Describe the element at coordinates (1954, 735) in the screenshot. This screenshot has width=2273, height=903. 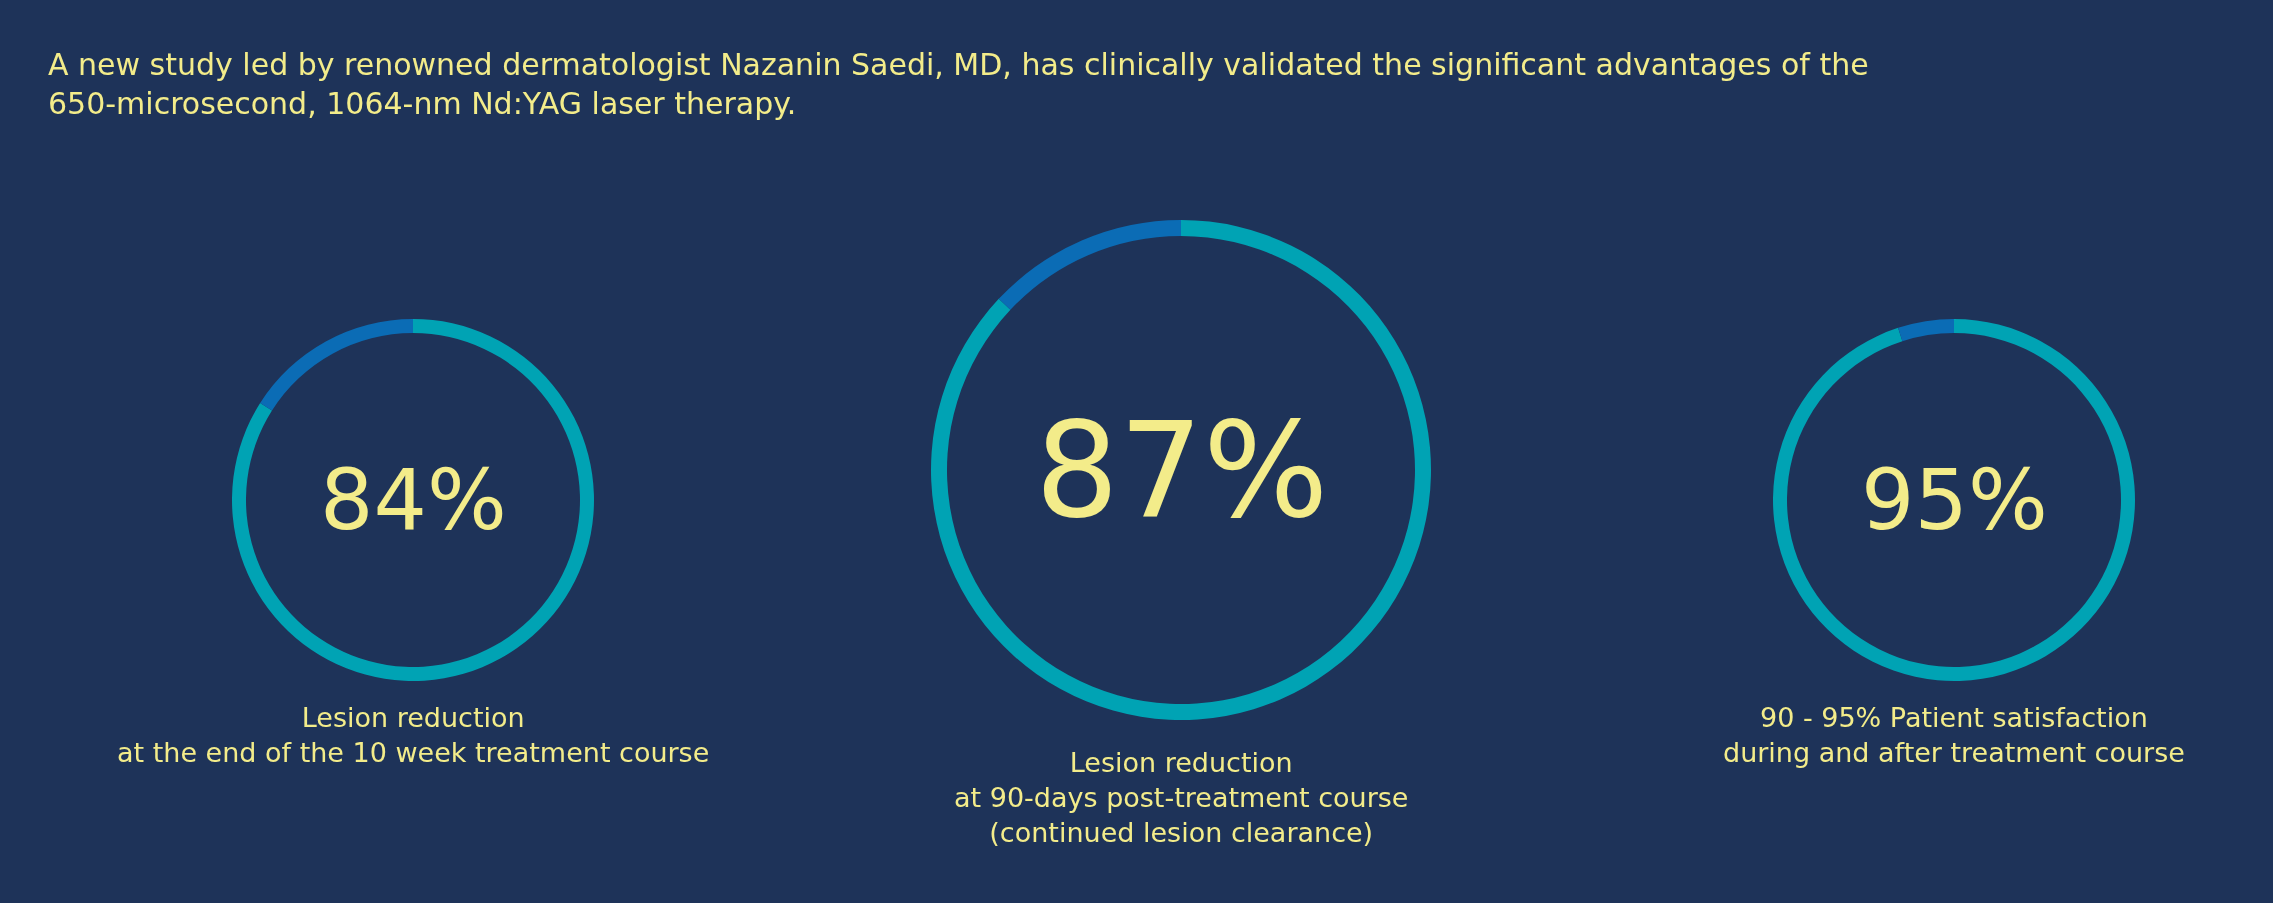
I see `text: 90 - 95% Patient satisfaction during and after treatment course` at that location.